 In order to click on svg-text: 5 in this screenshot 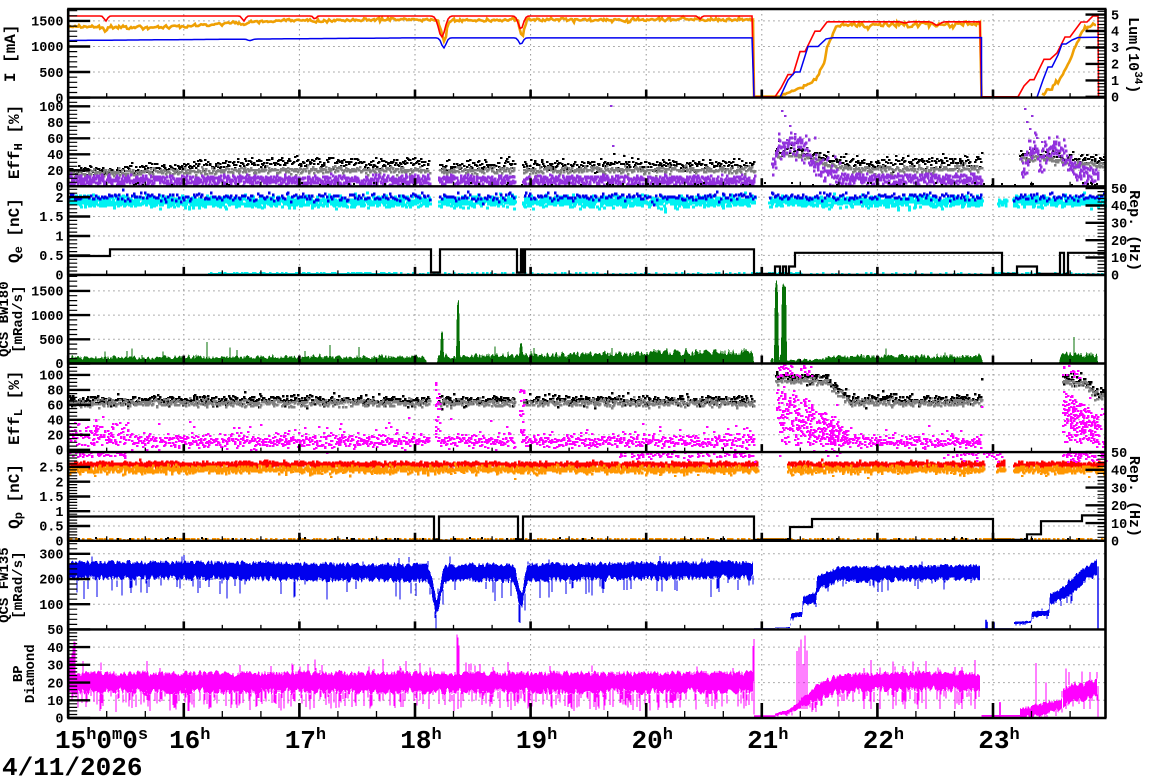, I will do `click(1115, 16)`.